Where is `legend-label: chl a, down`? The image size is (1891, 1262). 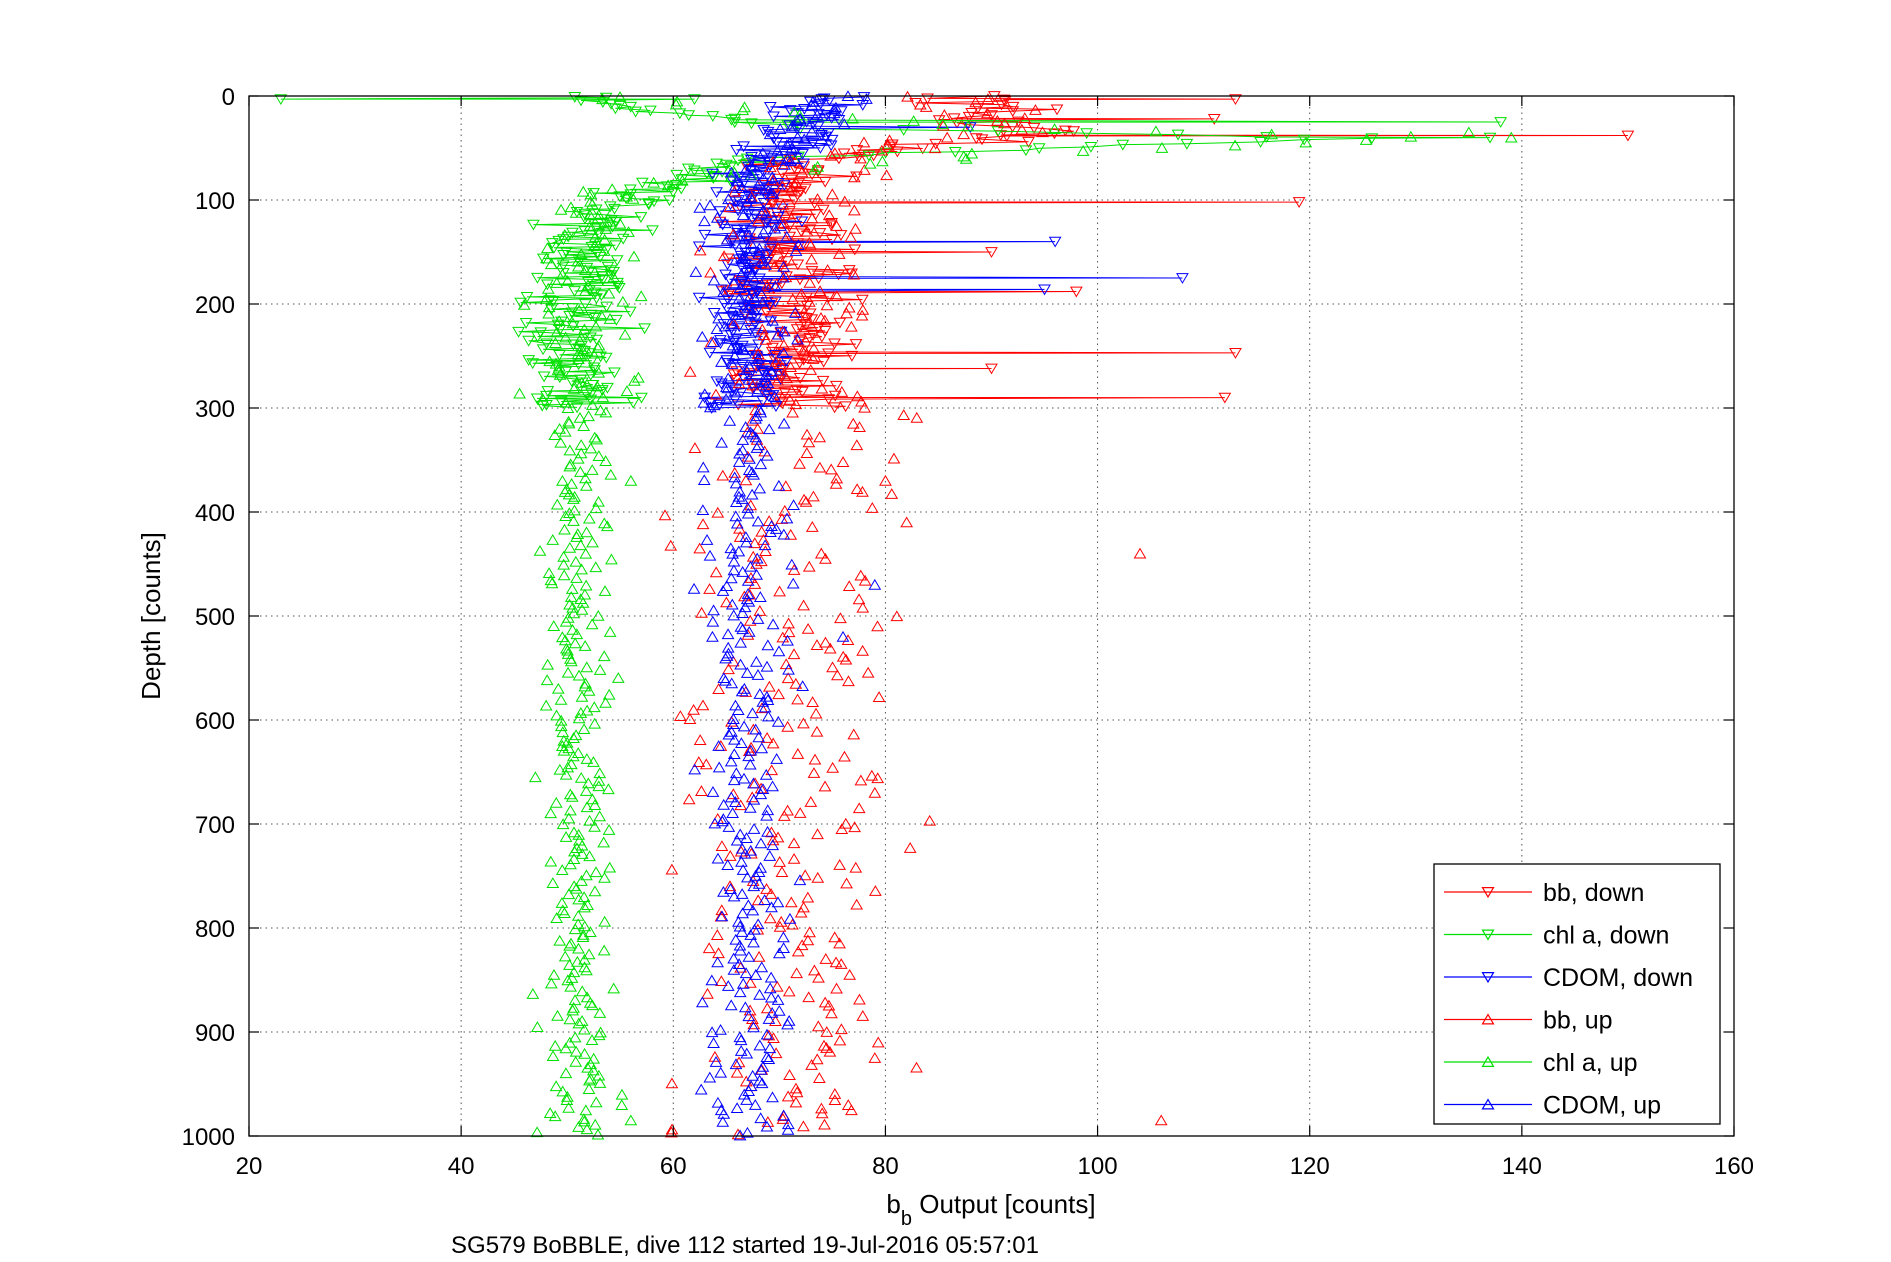 legend-label: chl a, down is located at coordinates (1606, 936).